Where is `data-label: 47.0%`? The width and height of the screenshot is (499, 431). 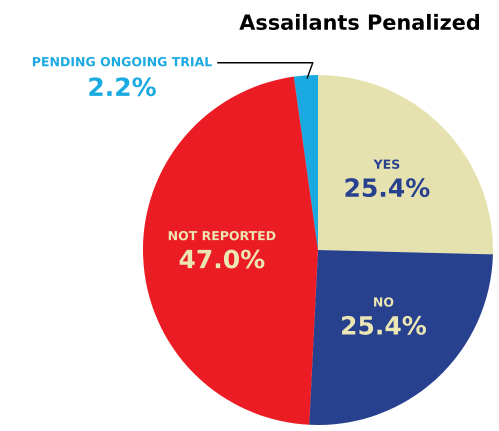 data-label: 47.0% is located at coordinates (222, 259).